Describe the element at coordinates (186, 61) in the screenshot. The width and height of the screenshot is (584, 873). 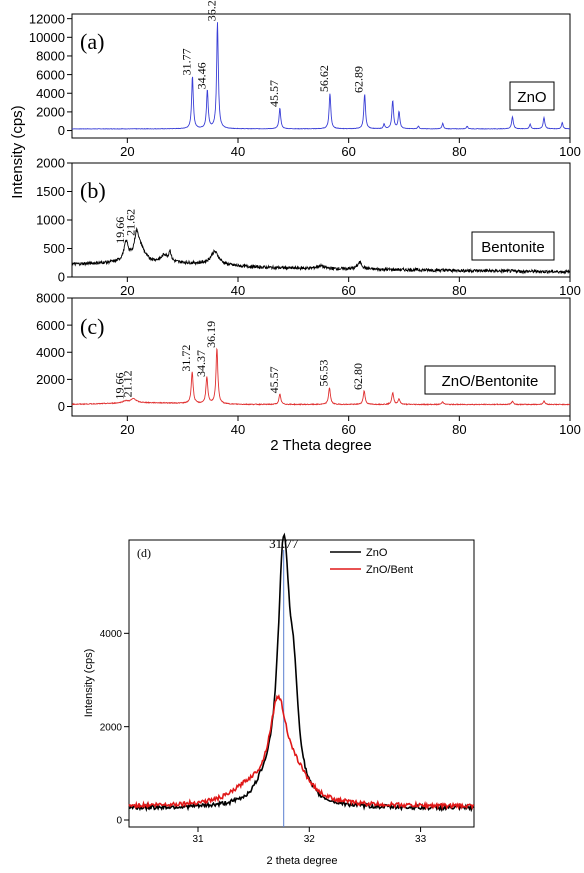
I see `peak-label: 31.77` at that location.